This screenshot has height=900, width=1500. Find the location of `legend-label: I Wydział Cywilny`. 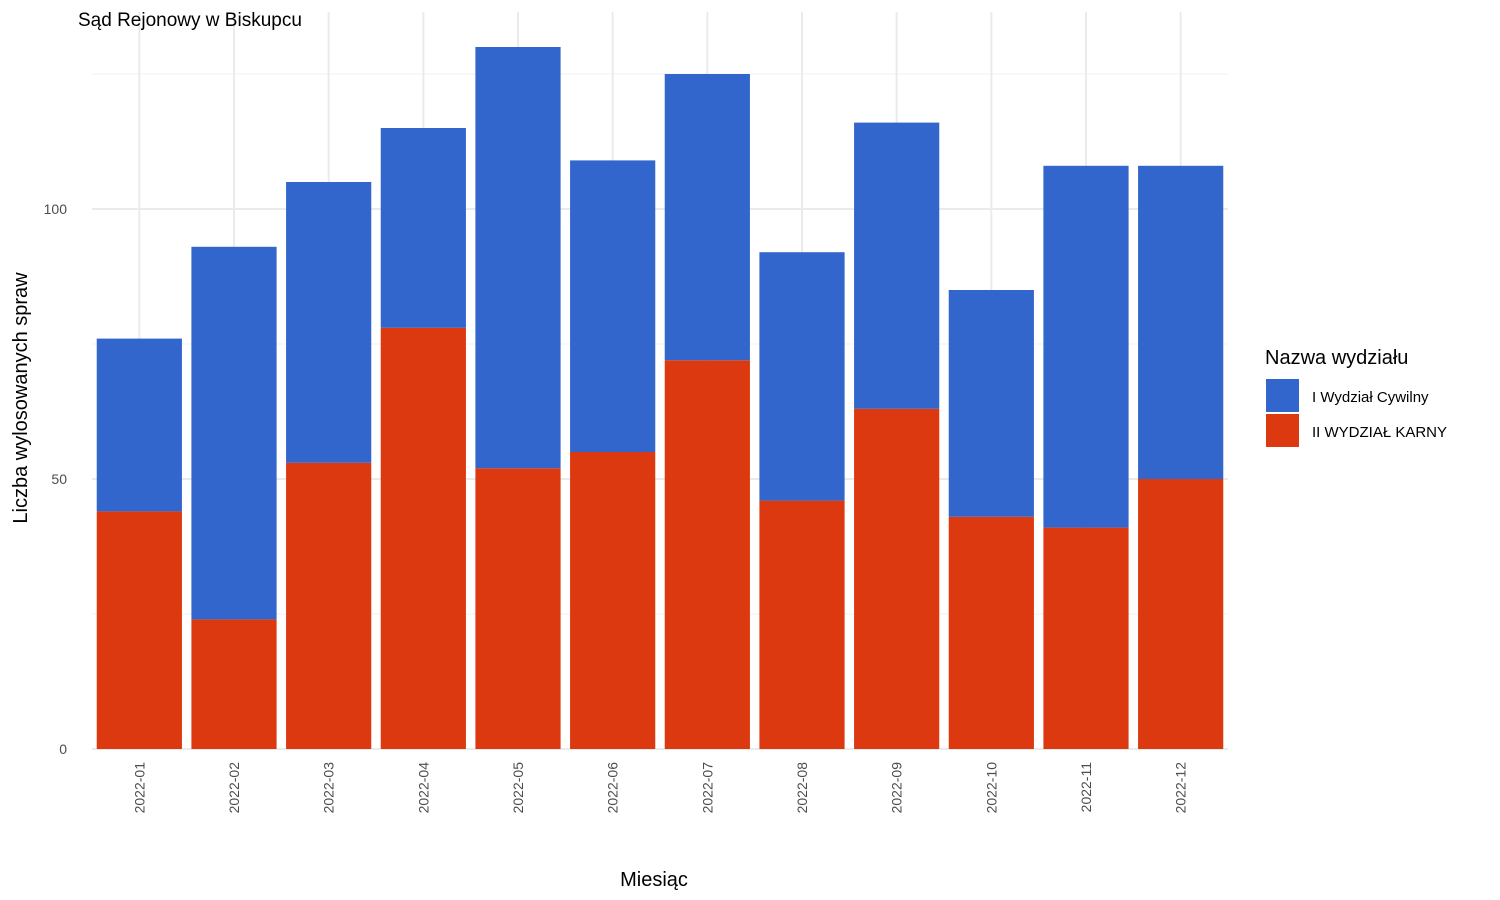

legend-label: I Wydział Cywilny is located at coordinates (1370, 397).